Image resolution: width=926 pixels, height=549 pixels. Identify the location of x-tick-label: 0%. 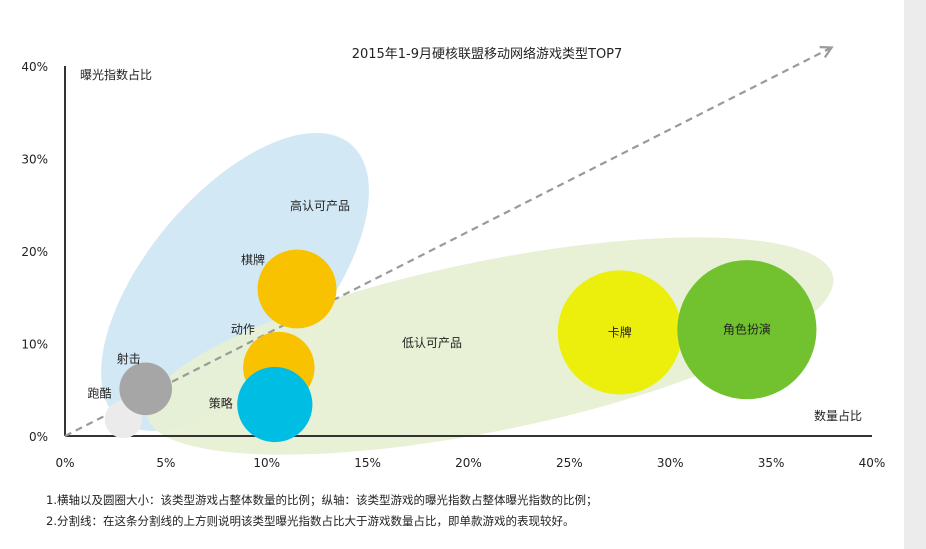
(64, 463).